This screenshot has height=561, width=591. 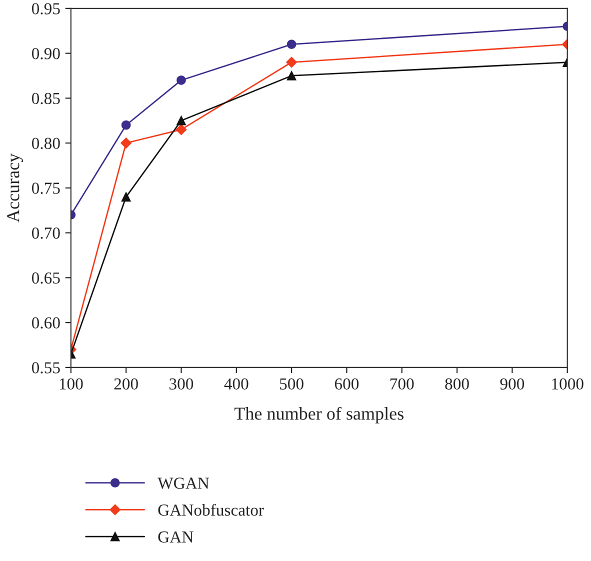 I want to click on x-tick-label: 600, so click(x=346, y=384).